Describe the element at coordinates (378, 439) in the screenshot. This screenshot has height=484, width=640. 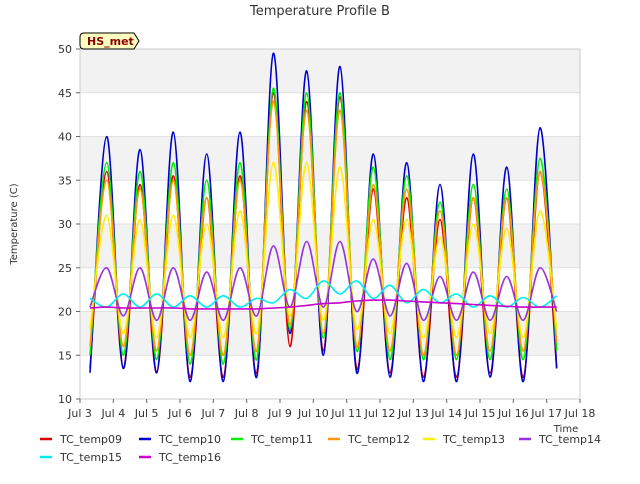
I see `legend-label: TC_temp12` at that location.